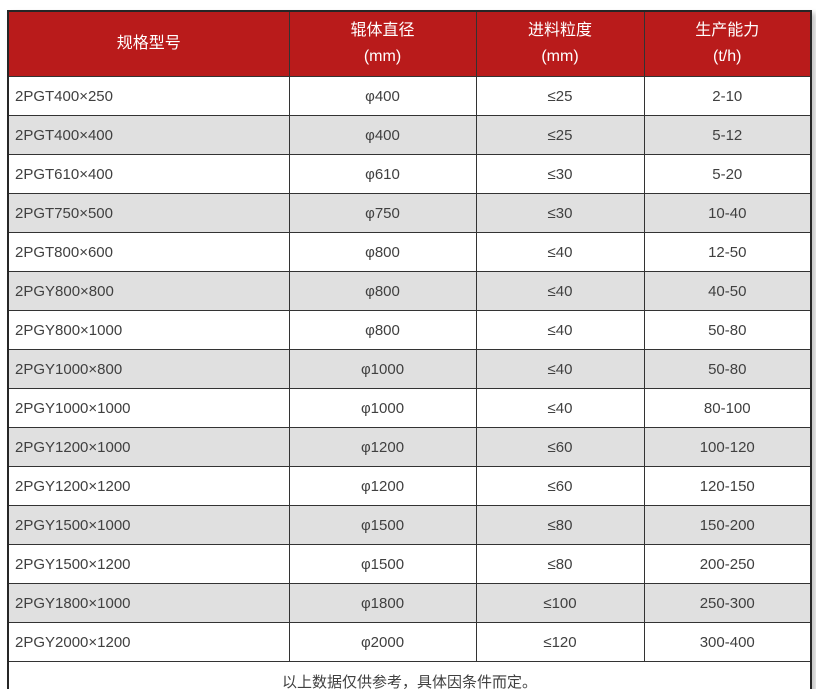  Describe the element at coordinates (727, 447) in the screenshot. I see `cell-capacity: 100-120` at that location.